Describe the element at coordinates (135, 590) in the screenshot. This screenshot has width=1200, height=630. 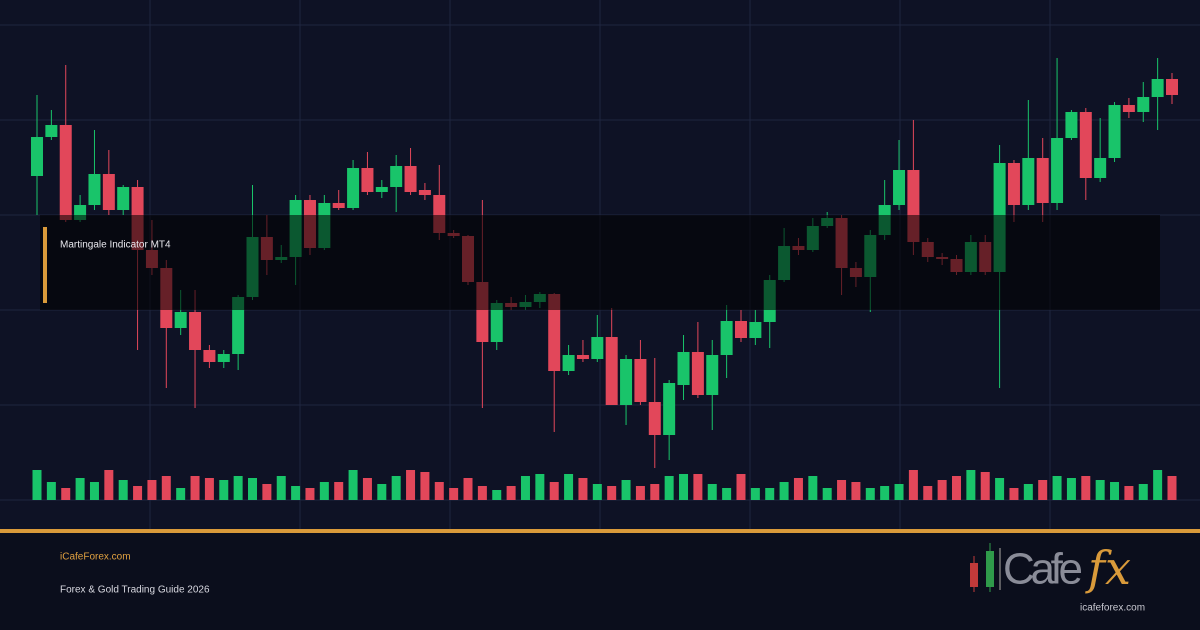
I see `footer-subtitle: Forex & Gold Trading Guide 2026` at that location.